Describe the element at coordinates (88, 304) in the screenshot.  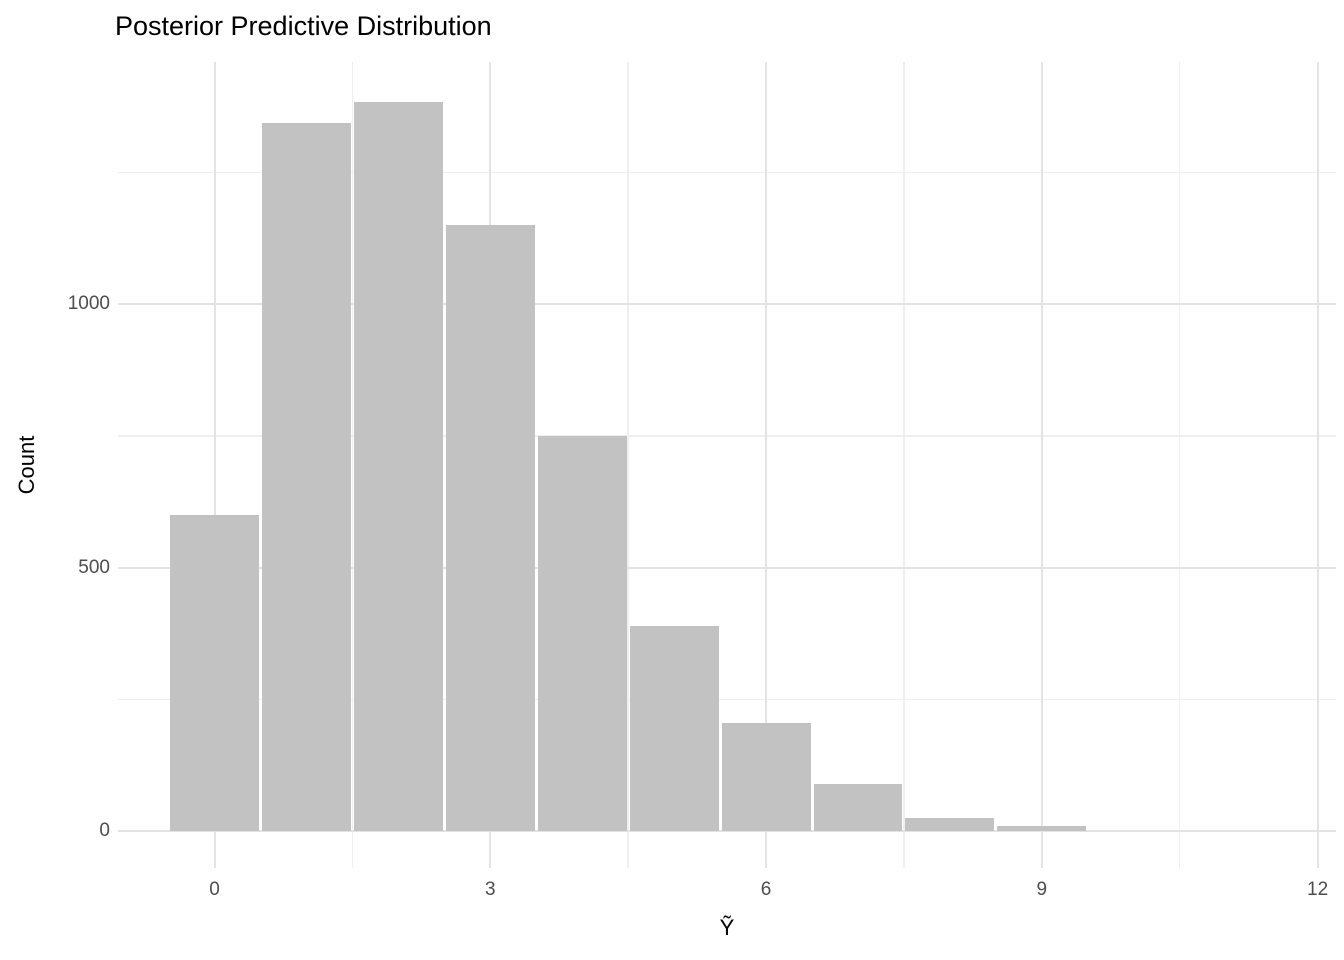
I see `y-tick-label: 1000` at that location.